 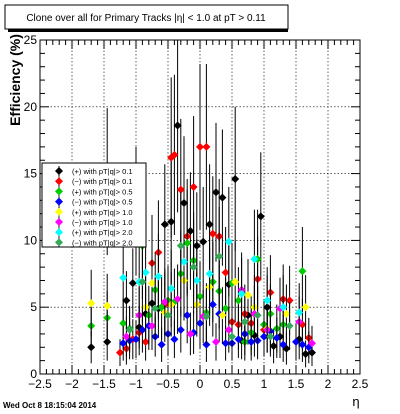 What do you see at coordinates (232, 384) in the screenshot?
I see `x-tick-label: 0.5` at bounding box center [232, 384].